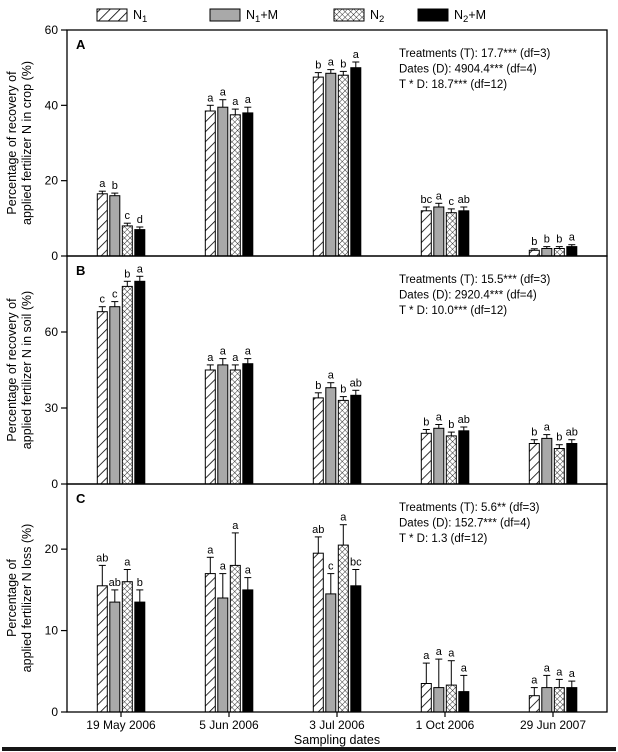  Describe the element at coordinates (229, 725) in the screenshot. I see `x-tick-label: 5 Jun 2006` at that location.